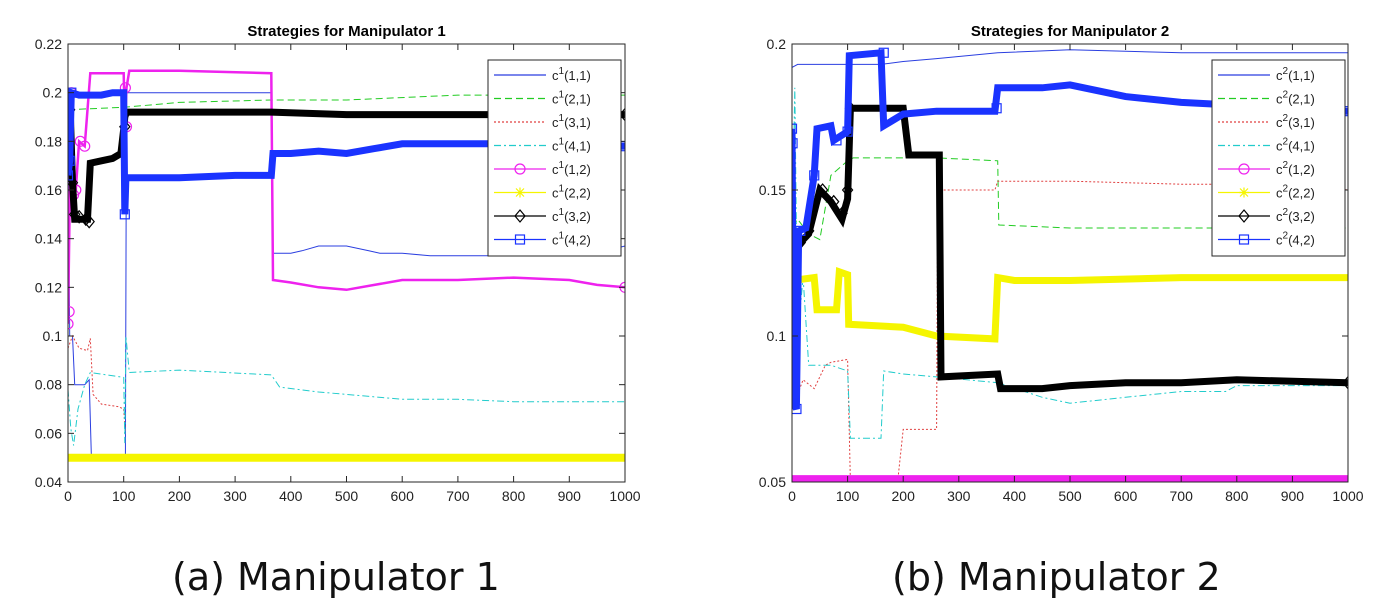 Image resolution: width=1383 pixels, height=611 pixels. What do you see at coordinates (48, 239) in the screenshot?
I see `y-tick-label: 0.14` at bounding box center [48, 239].